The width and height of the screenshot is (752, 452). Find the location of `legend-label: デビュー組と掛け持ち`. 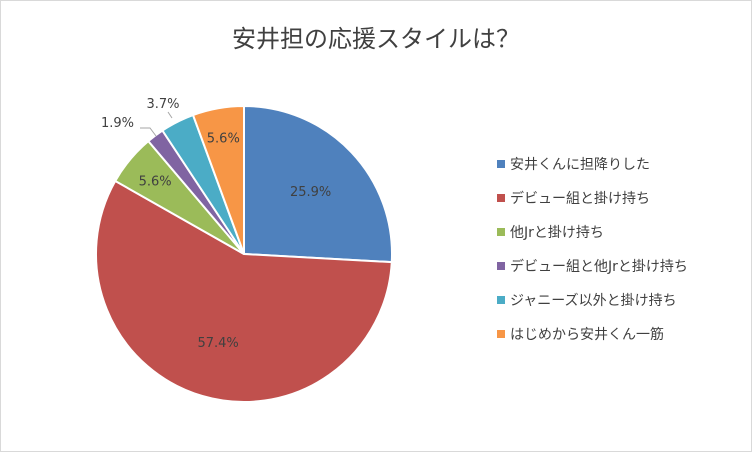

legend-label: デビュー組と掛け持ち is located at coordinates (580, 198).